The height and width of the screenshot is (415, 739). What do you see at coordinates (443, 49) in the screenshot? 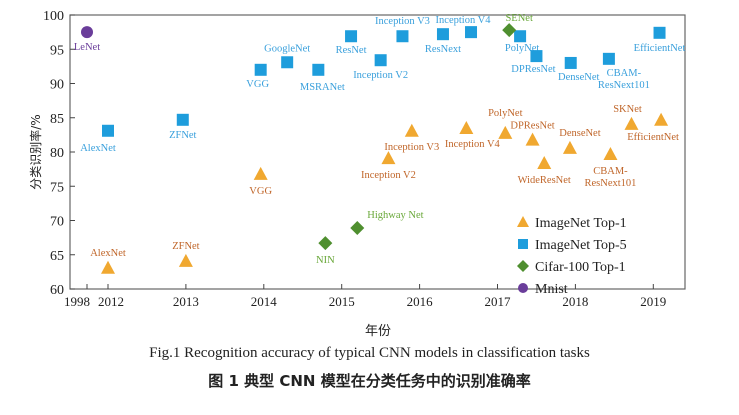
I see `data-label: ResNext` at bounding box center [443, 49].